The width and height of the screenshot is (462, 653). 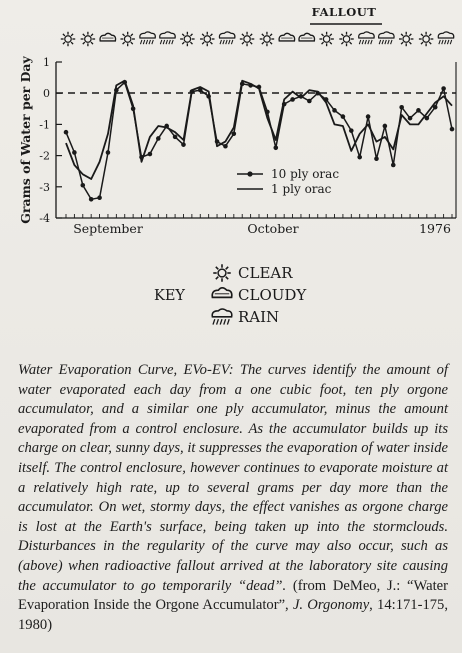 I want to click on weather-key: KEY CLEAR CLOUDY RAIN, so click(x=230, y=295).